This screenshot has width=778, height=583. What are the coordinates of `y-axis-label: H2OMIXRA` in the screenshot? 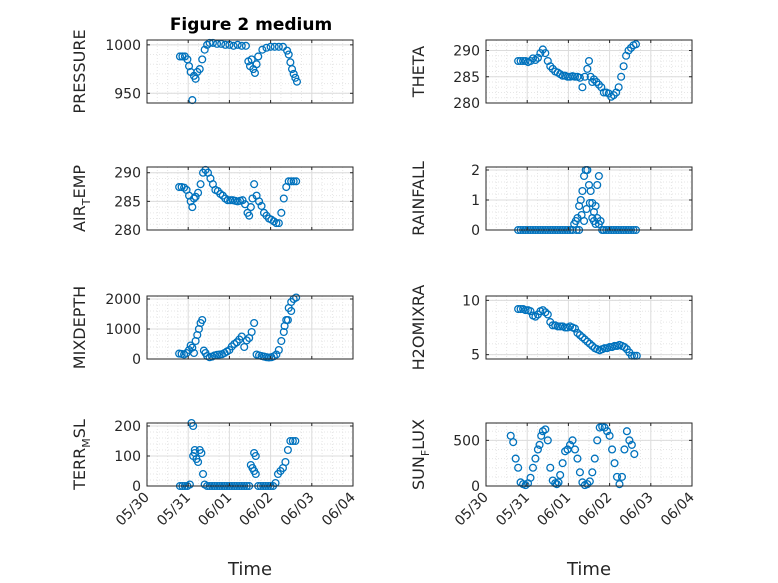 It's located at (418, 328).